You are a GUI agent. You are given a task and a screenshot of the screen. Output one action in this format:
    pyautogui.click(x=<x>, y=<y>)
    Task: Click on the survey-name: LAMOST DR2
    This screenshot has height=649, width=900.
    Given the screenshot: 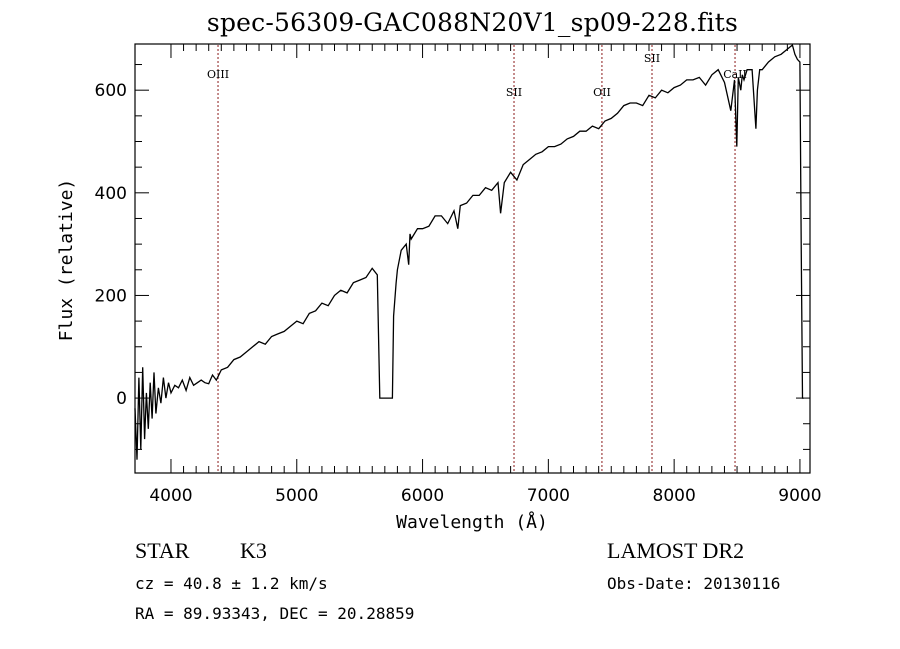 What is the action you would take?
    pyautogui.click(x=676, y=550)
    